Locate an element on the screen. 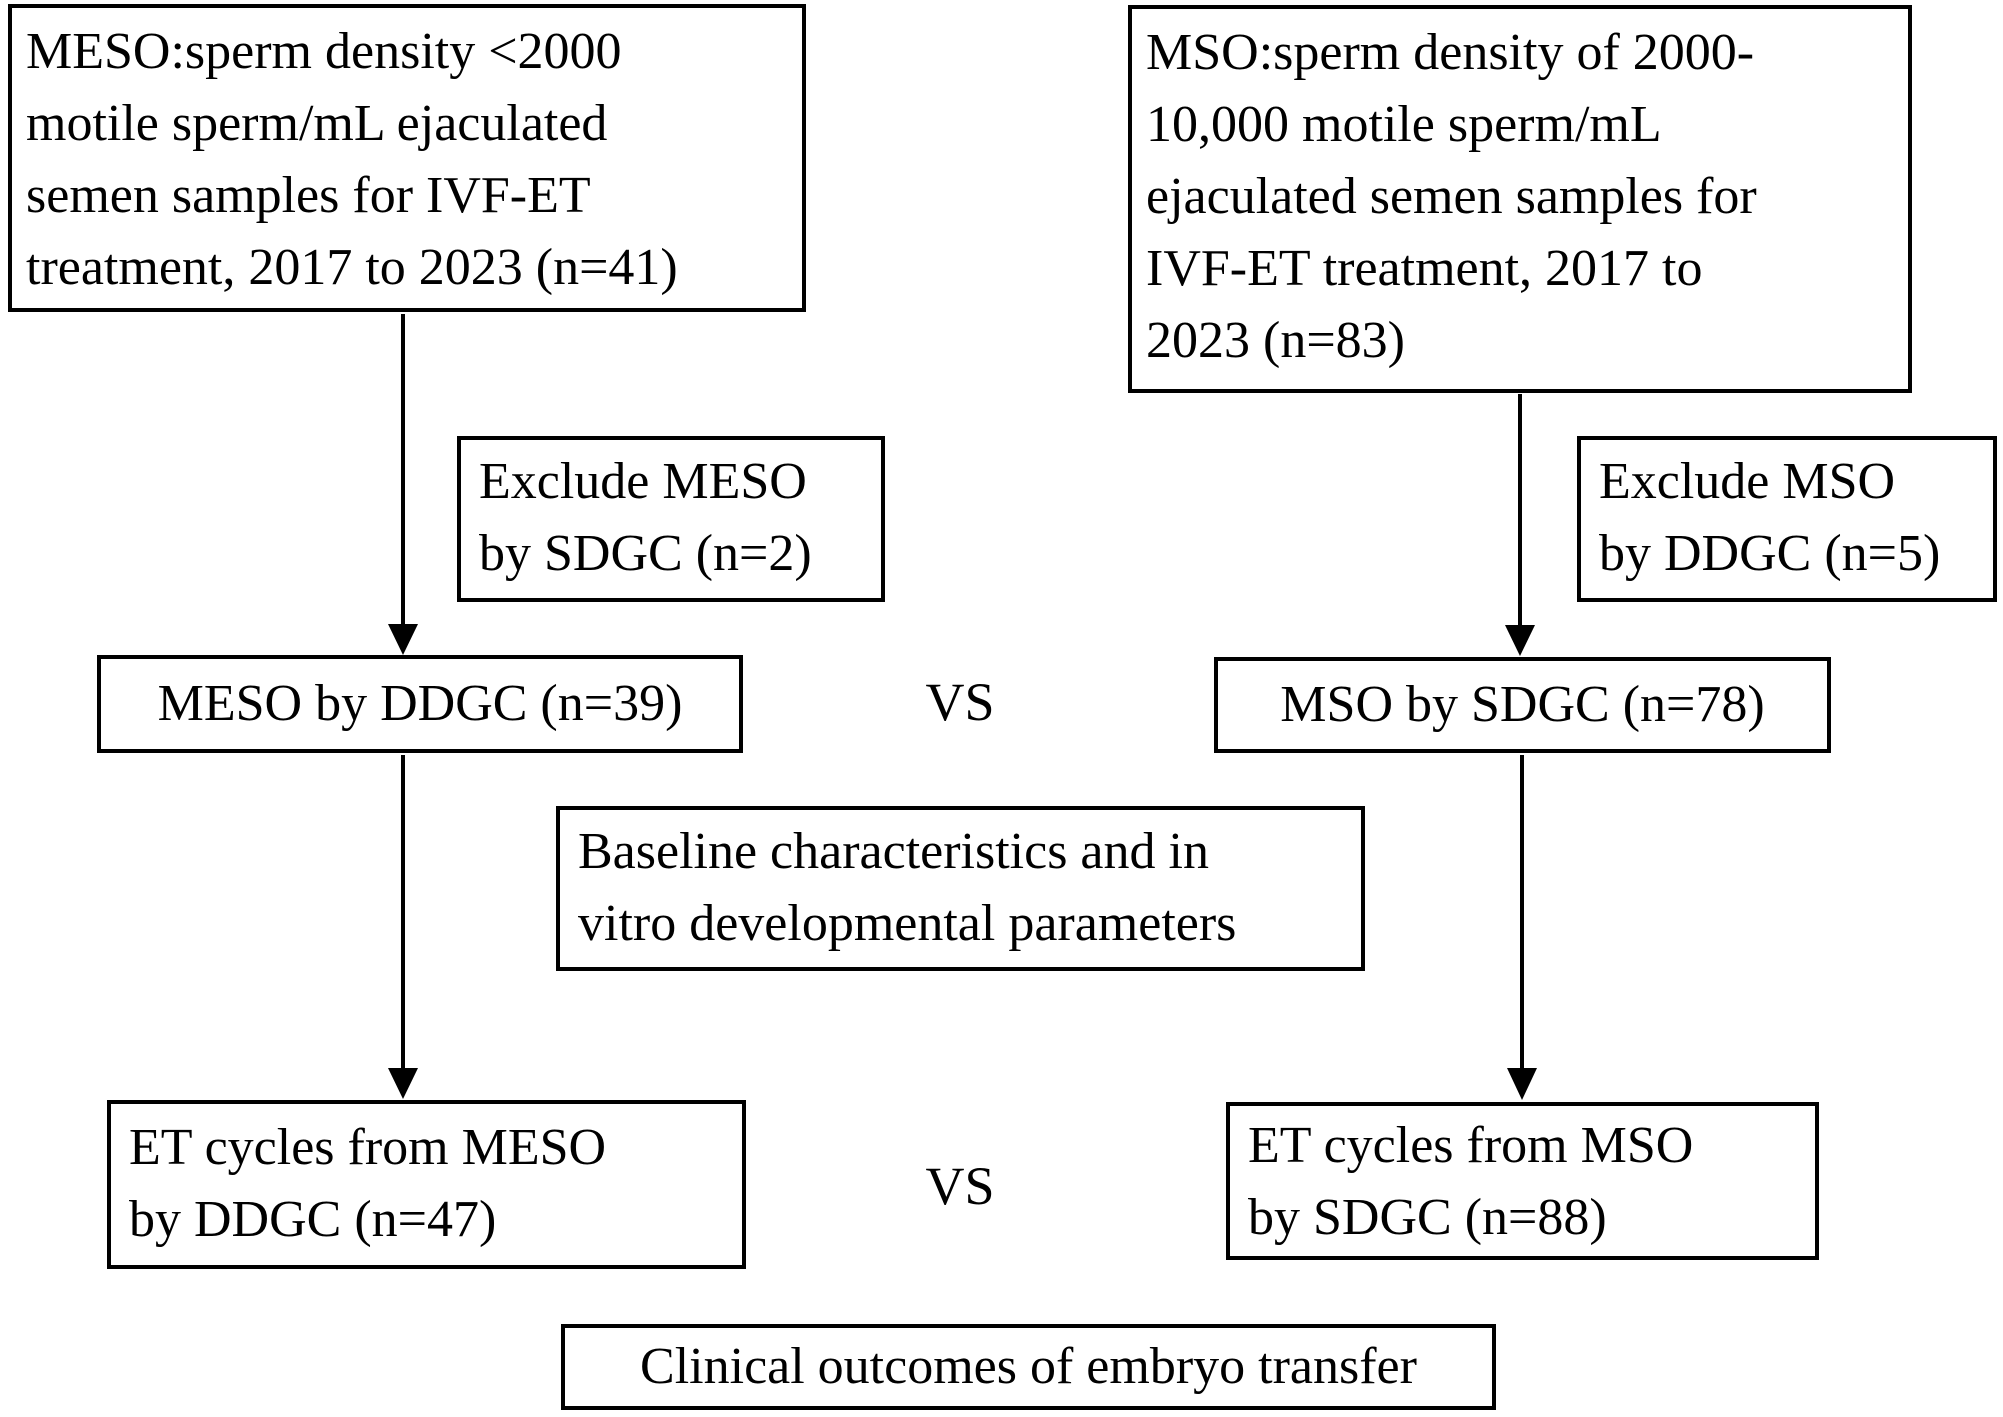 The width and height of the screenshot is (2003, 1417). box-et-cycles-meso: ET cycles from MESO by DDGC (n=47) is located at coordinates (426, 1184).